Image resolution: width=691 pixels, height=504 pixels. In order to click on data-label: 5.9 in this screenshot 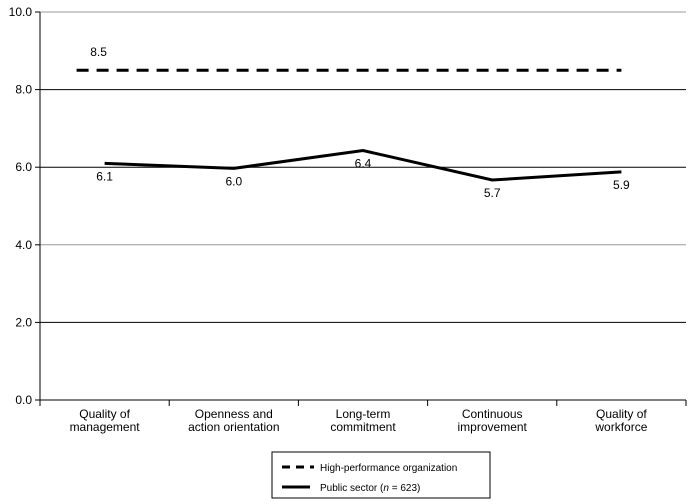, I will do `click(621, 185)`.